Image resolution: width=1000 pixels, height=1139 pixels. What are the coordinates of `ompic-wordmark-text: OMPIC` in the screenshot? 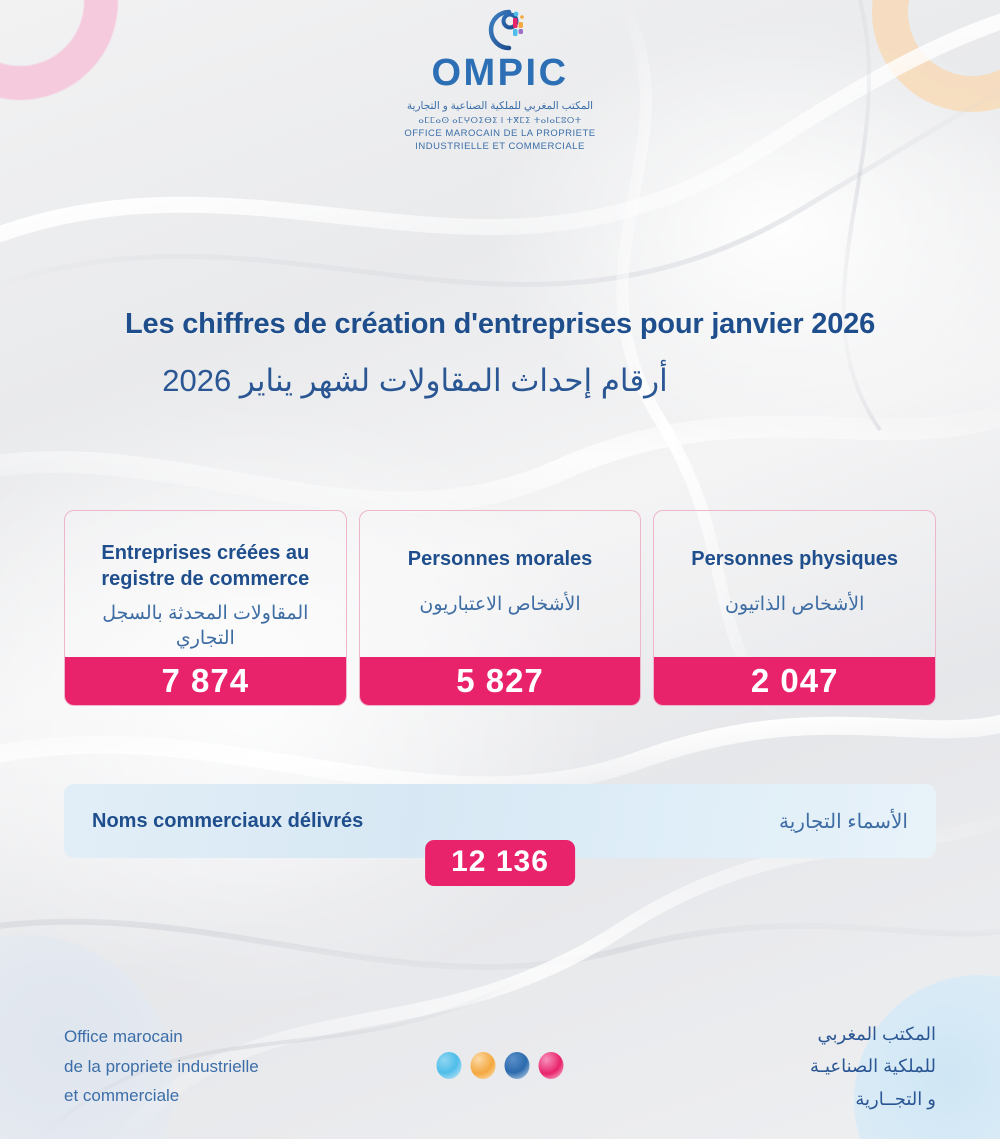 It's located at (500, 73).